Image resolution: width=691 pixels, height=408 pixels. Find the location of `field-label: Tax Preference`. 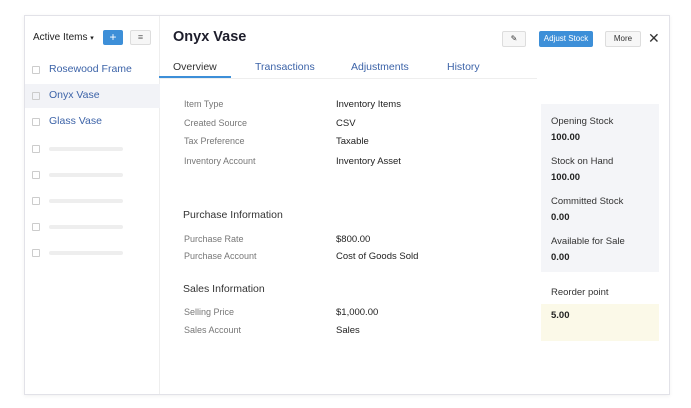

field-label: Tax Preference is located at coordinates (214, 141).